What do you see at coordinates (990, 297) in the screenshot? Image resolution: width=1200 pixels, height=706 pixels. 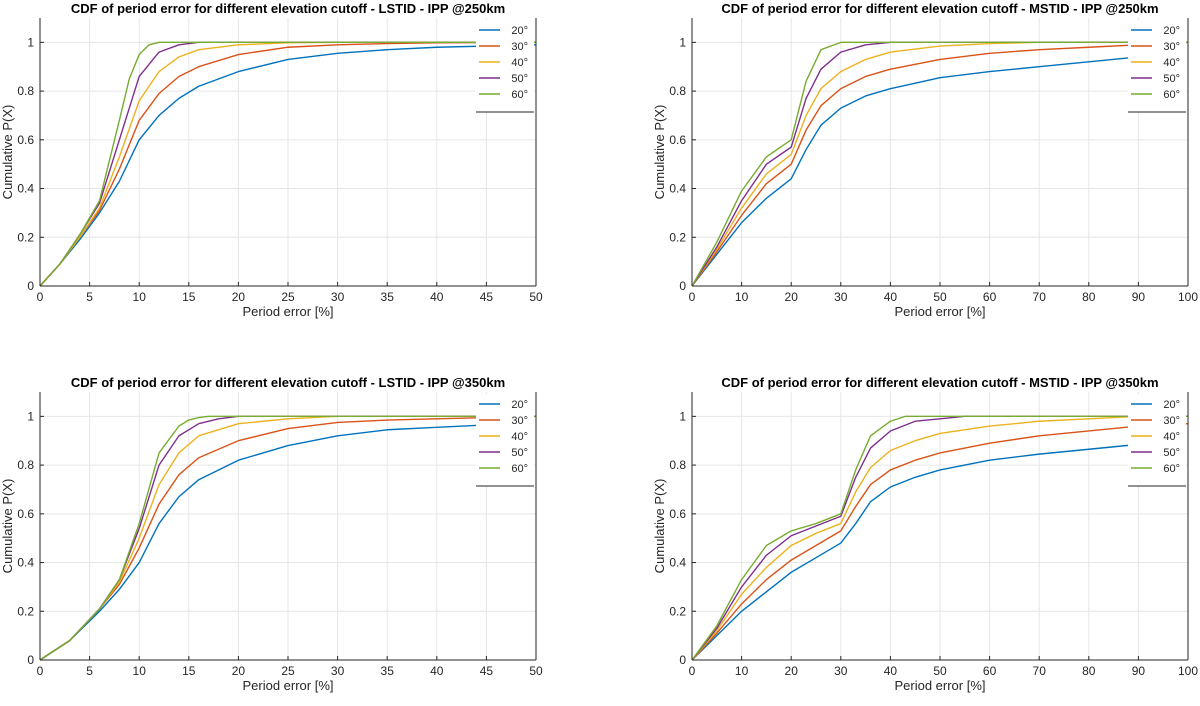 I see `x-tick-label: 60` at bounding box center [990, 297].